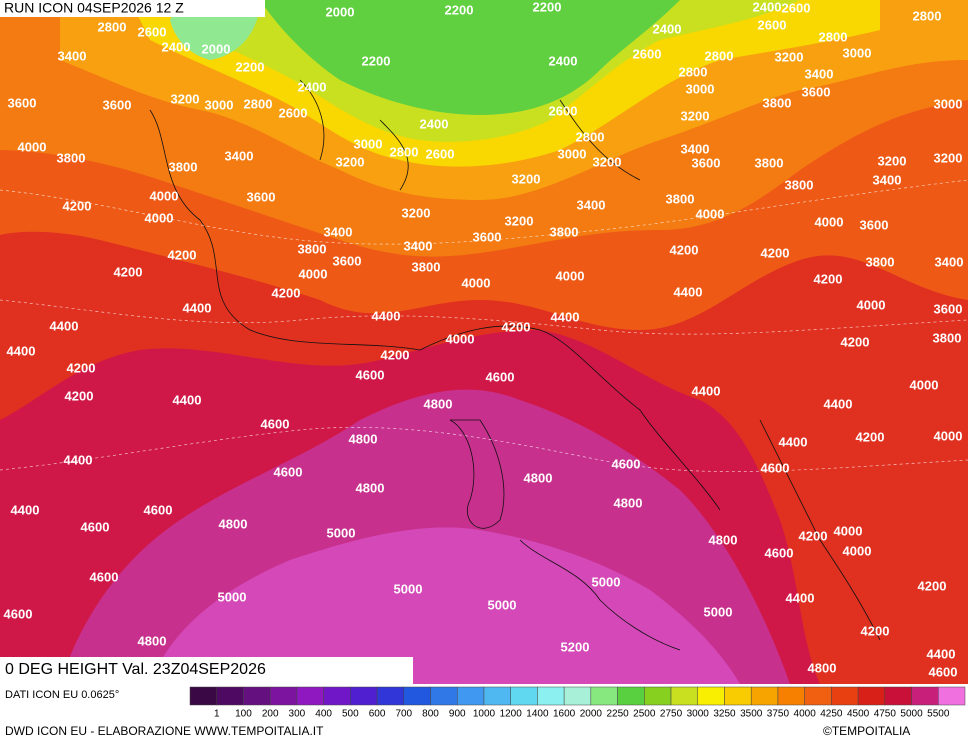 This screenshot has height=745, width=968. What do you see at coordinates (644, 714) in the screenshot?
I see `legend-label: 2500` at bounding box center [644, 714].